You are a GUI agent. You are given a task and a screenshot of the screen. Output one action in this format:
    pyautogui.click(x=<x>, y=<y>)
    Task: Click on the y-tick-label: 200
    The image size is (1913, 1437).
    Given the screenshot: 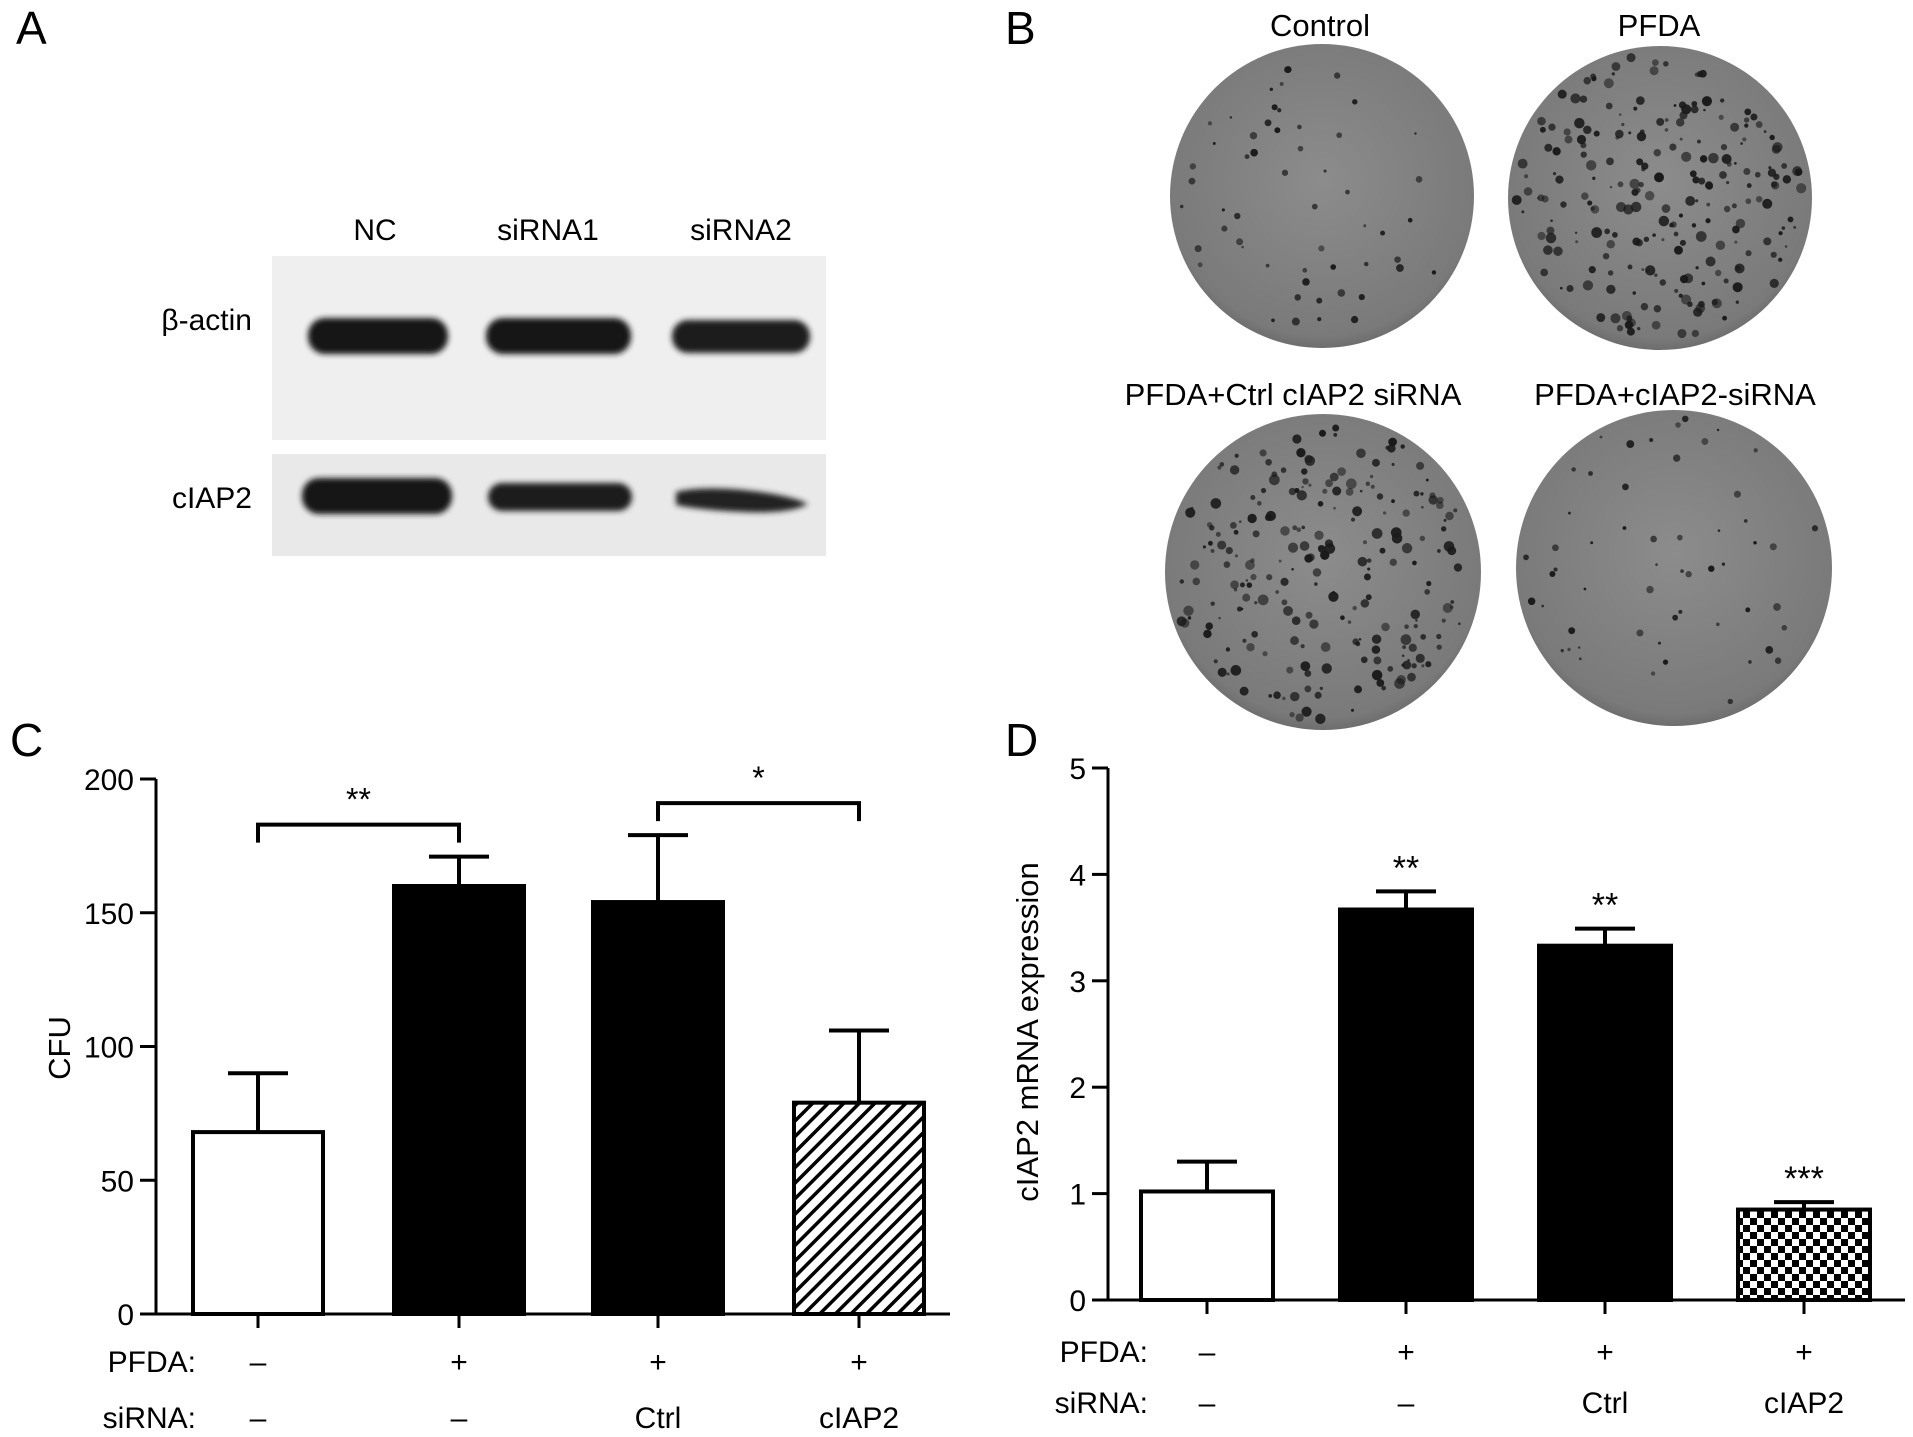 What is the action you would take?
    pyautogui.click(x=109, y=780)
    